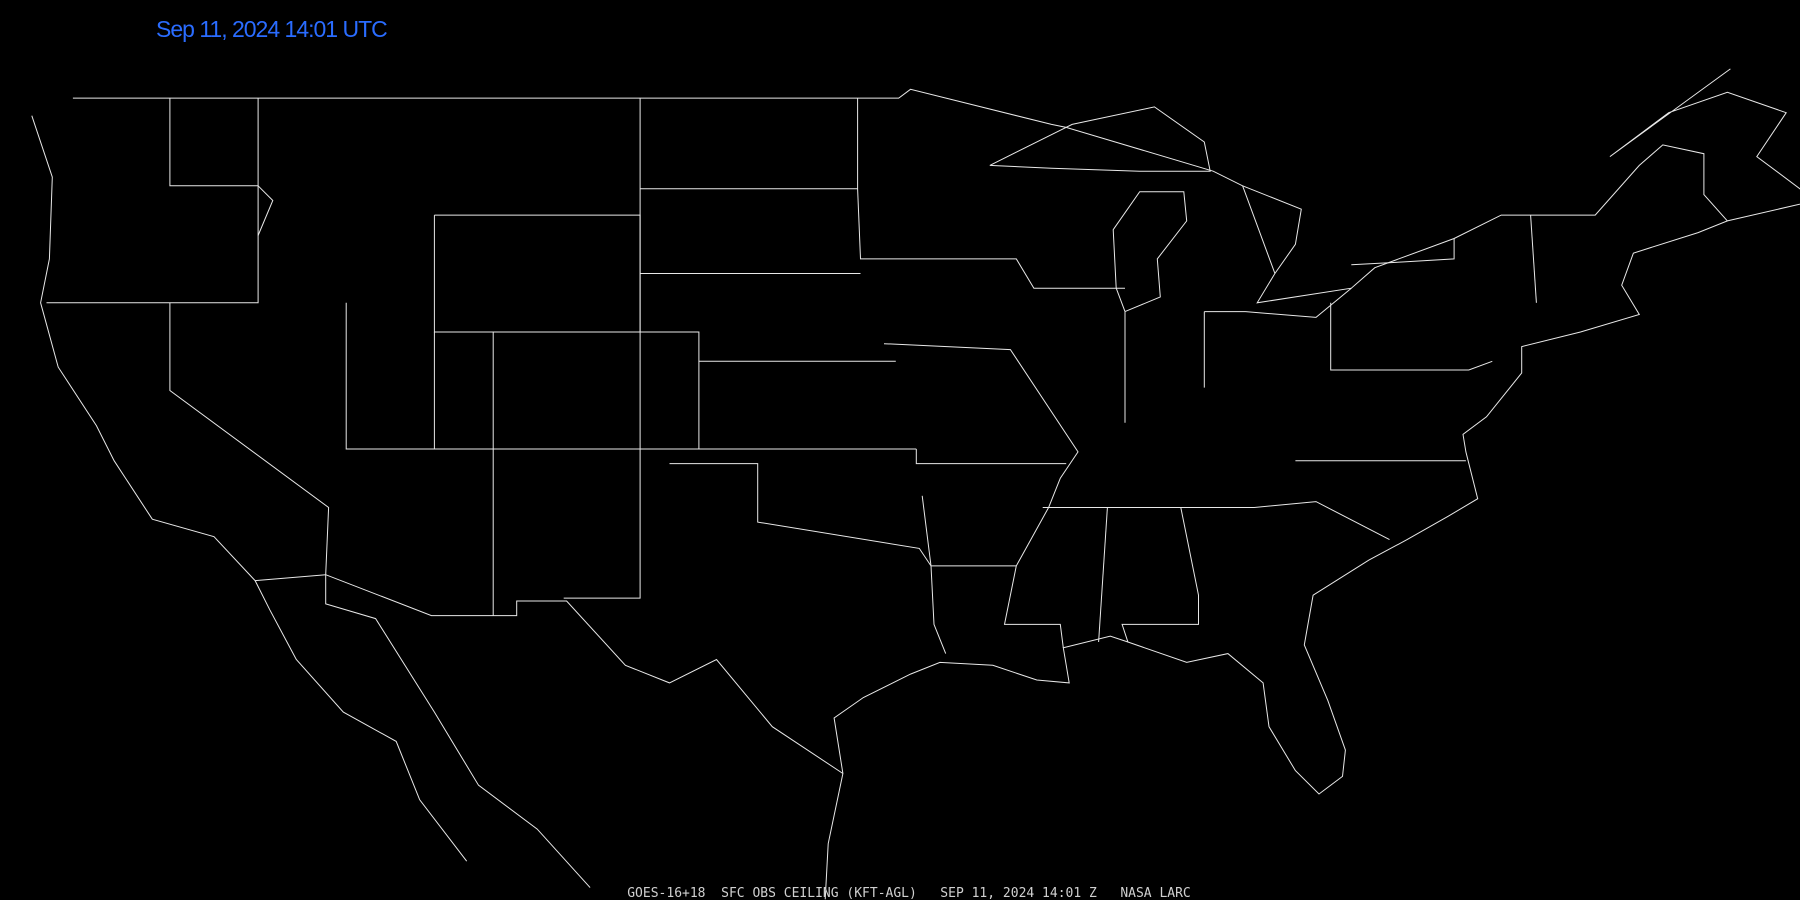 The image size is (1800, 900). Describe the element at coordinates (271, 29) in the screenshot. I see `title: Sep 11, 2024 14:01 UTC` at that location.